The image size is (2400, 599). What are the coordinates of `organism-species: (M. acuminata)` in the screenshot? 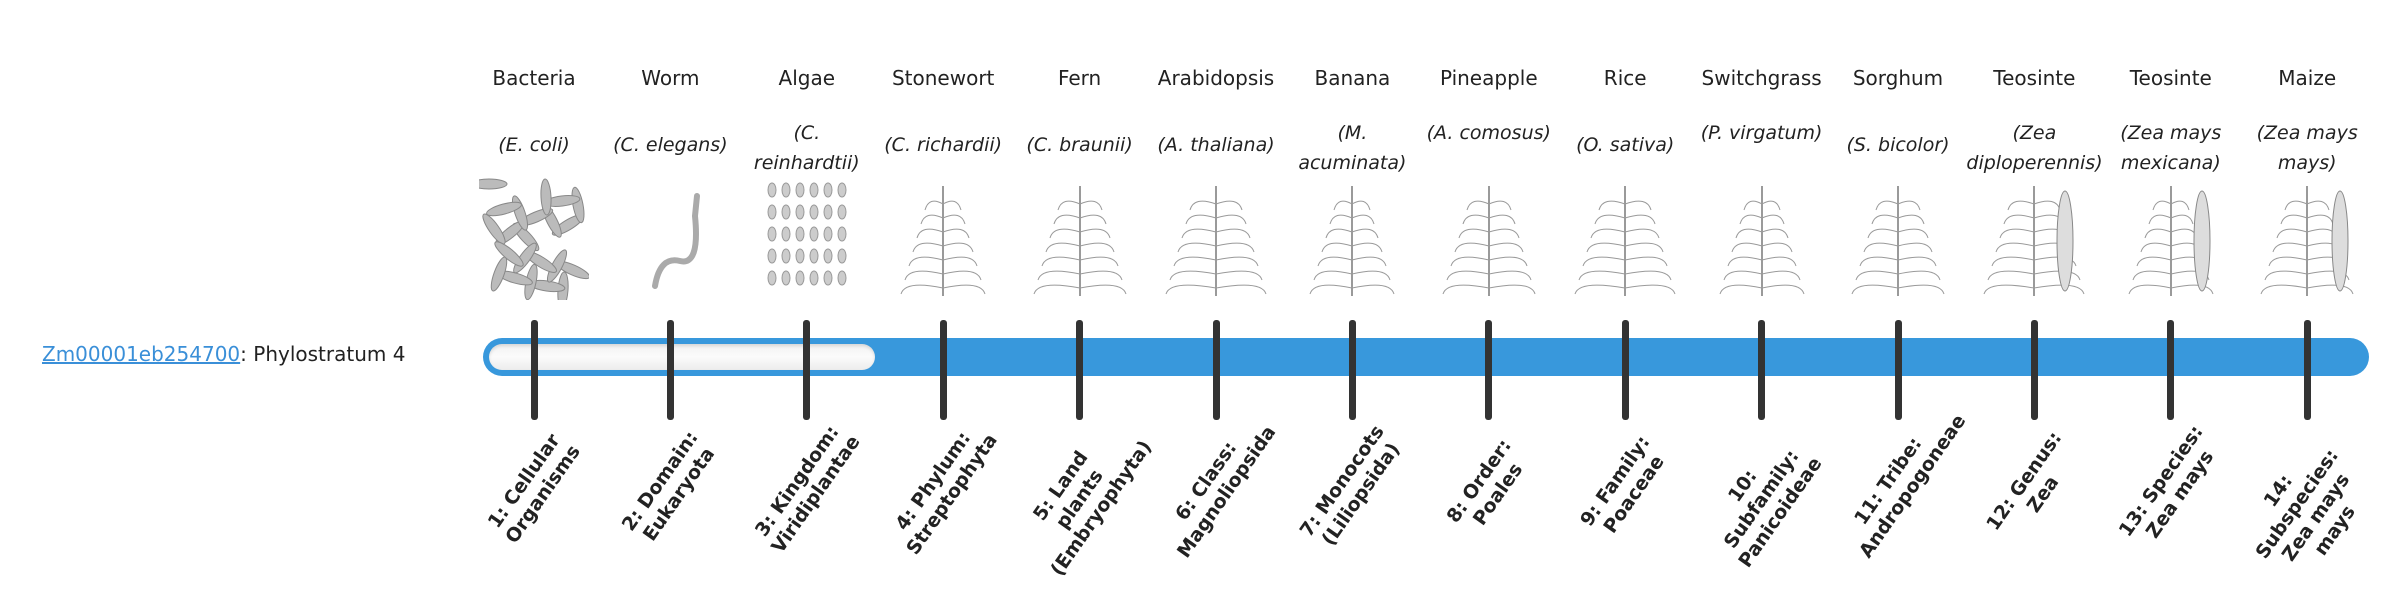 It's located at (1352, 148).